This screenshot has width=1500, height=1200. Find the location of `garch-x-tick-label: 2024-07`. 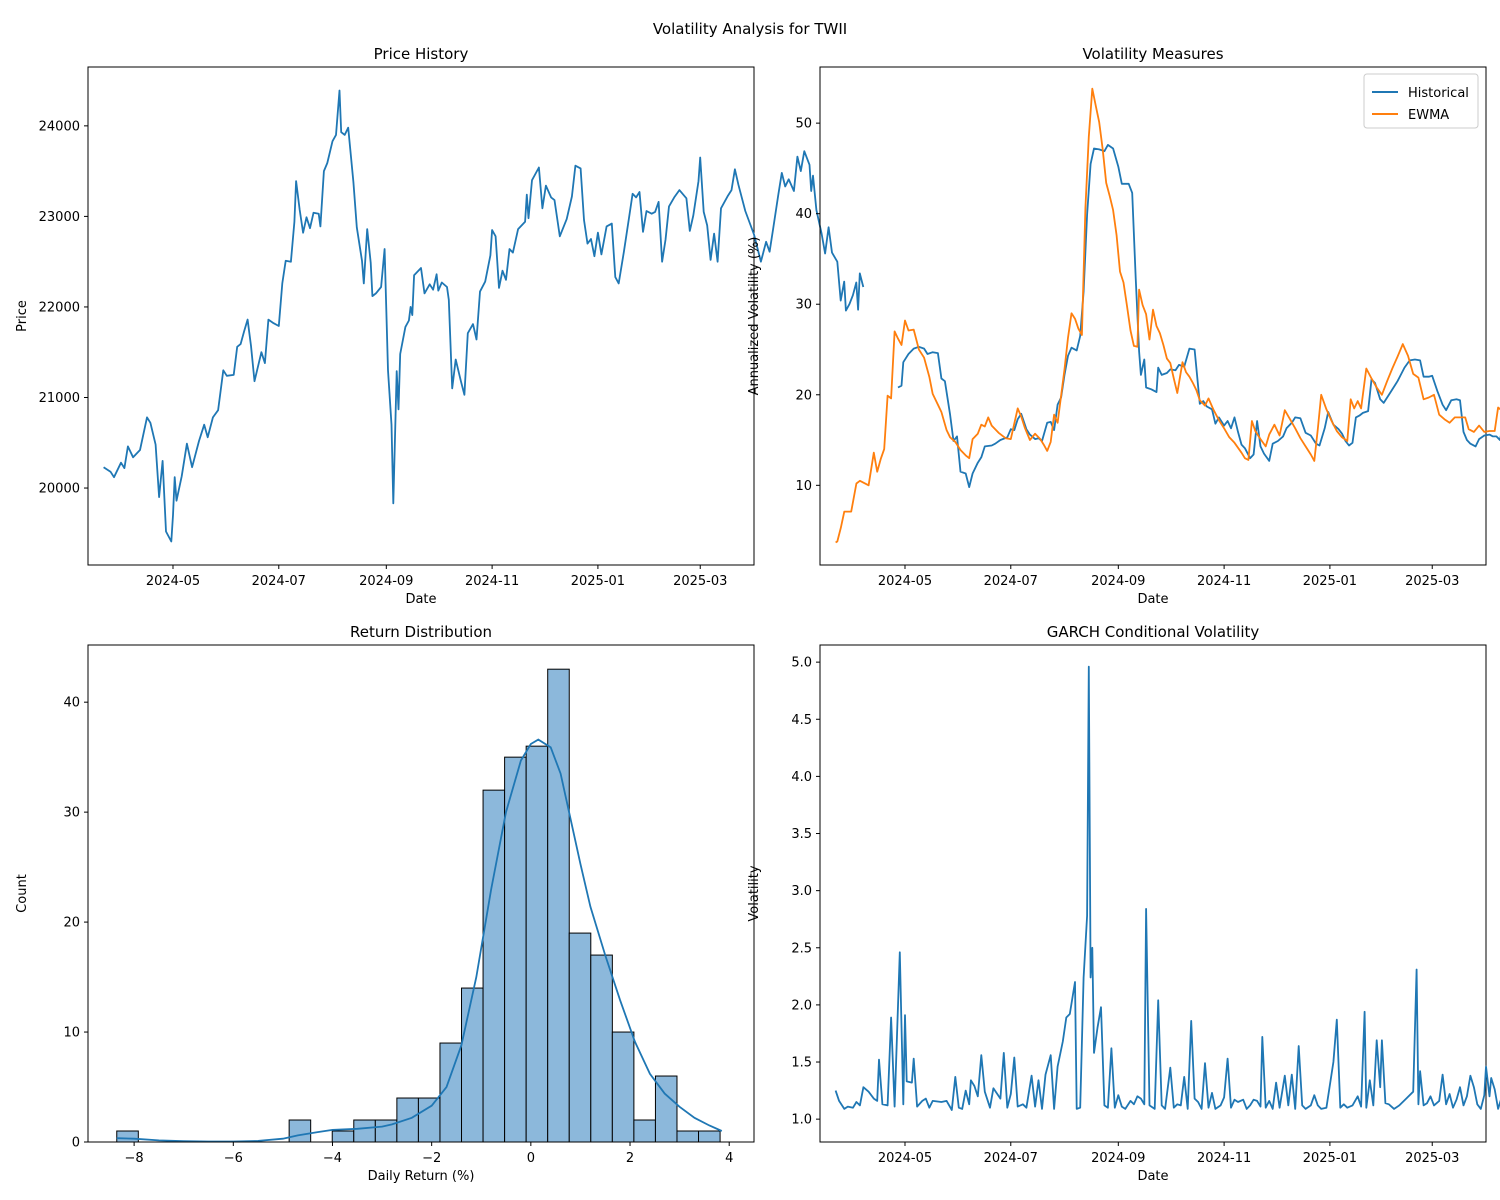

garch-x-tick-label: 2024-07 is located at coordinates (1011, 1158).